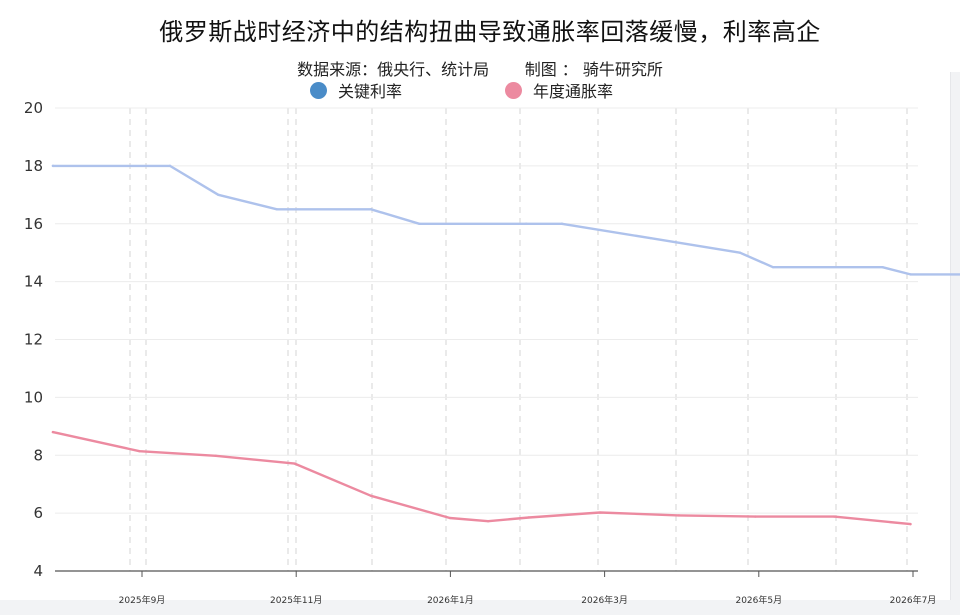  I want to click on y-tick-label: 12, so click(33, 340).